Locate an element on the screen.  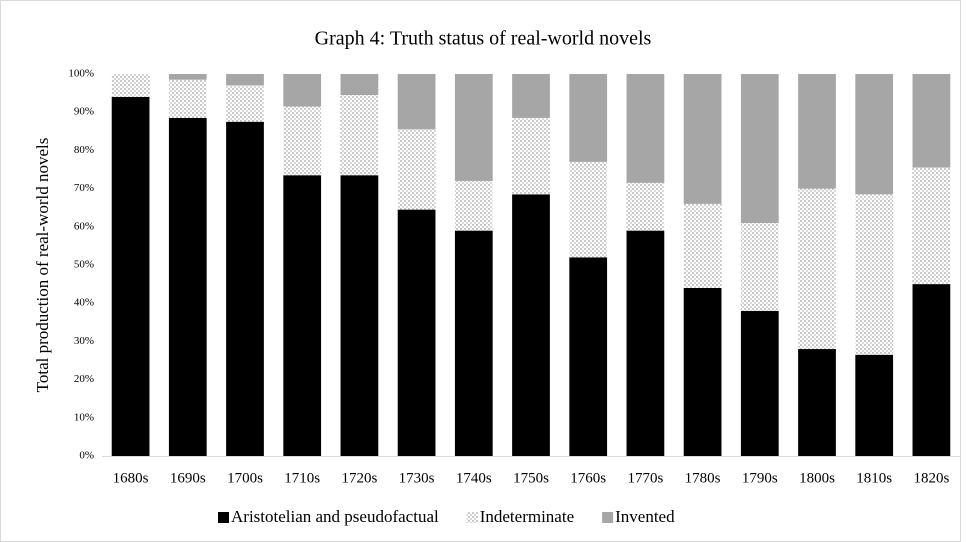
legend-label: Invented is located at coordinates (645, 516).